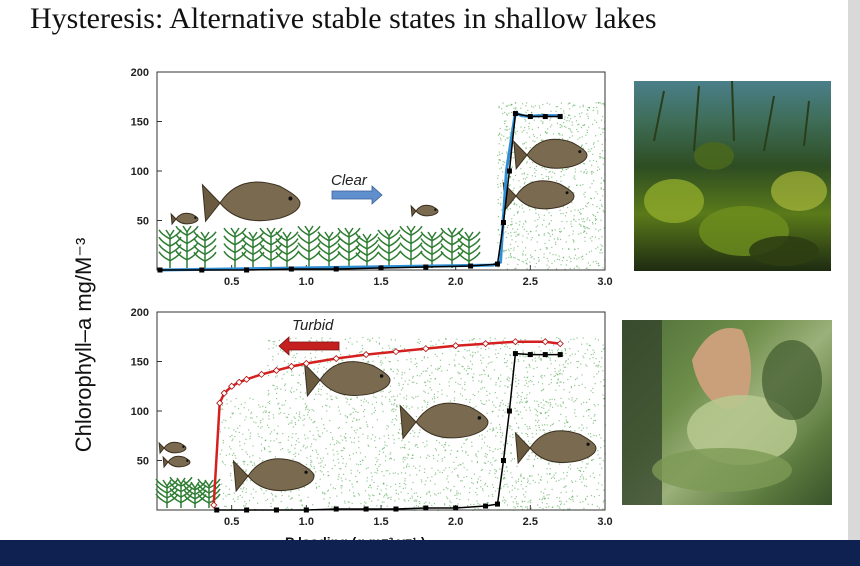  I want to click on annotation-label: Clear, so click(349, 180).